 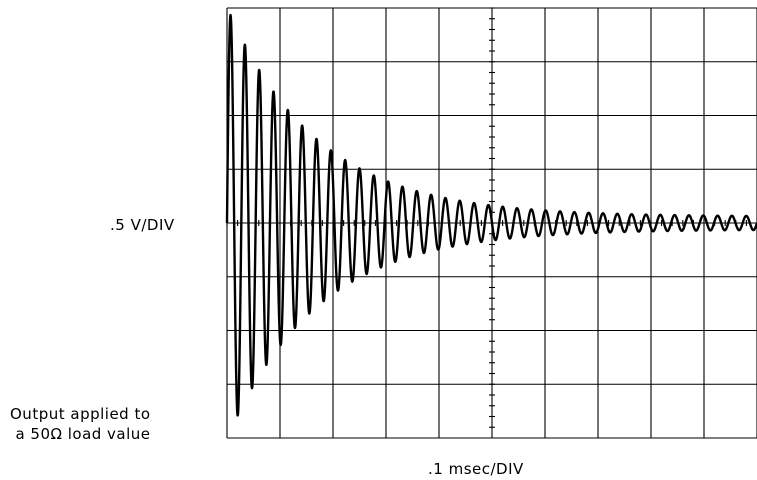 What do you see at coordinates (83, 434) in the screenshot?
I see `note-line-2: a 50Ω load value` at bounding box center [83, 434].